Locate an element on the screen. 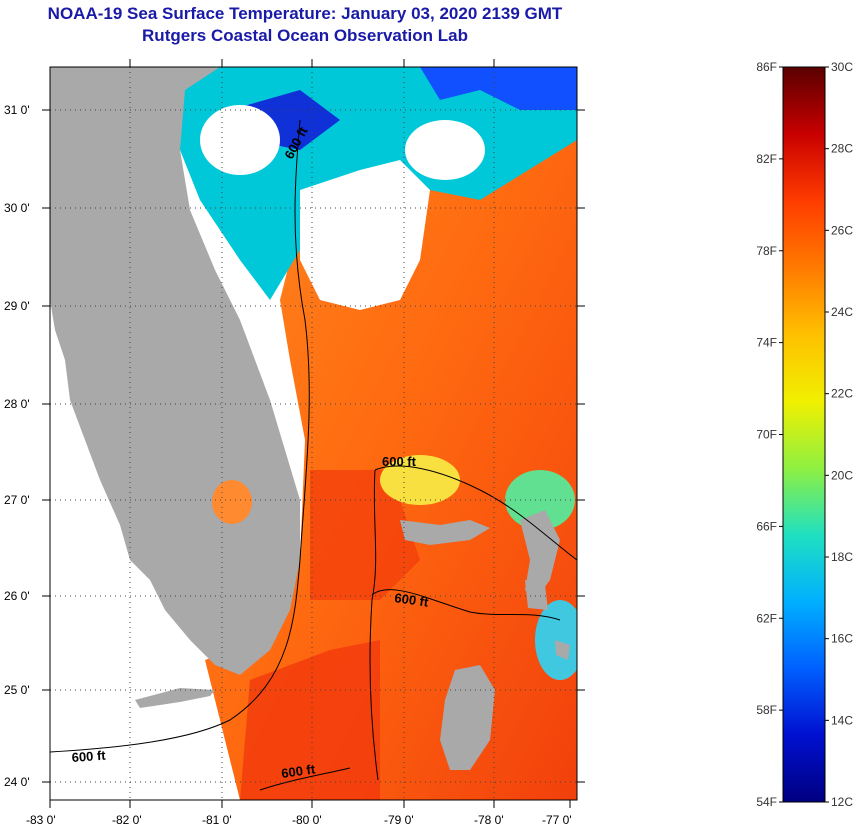 The width and height of the screenshot is (864, 832). colorbar-fahrenheit-label: 58F is located at coordinates (766, 710).